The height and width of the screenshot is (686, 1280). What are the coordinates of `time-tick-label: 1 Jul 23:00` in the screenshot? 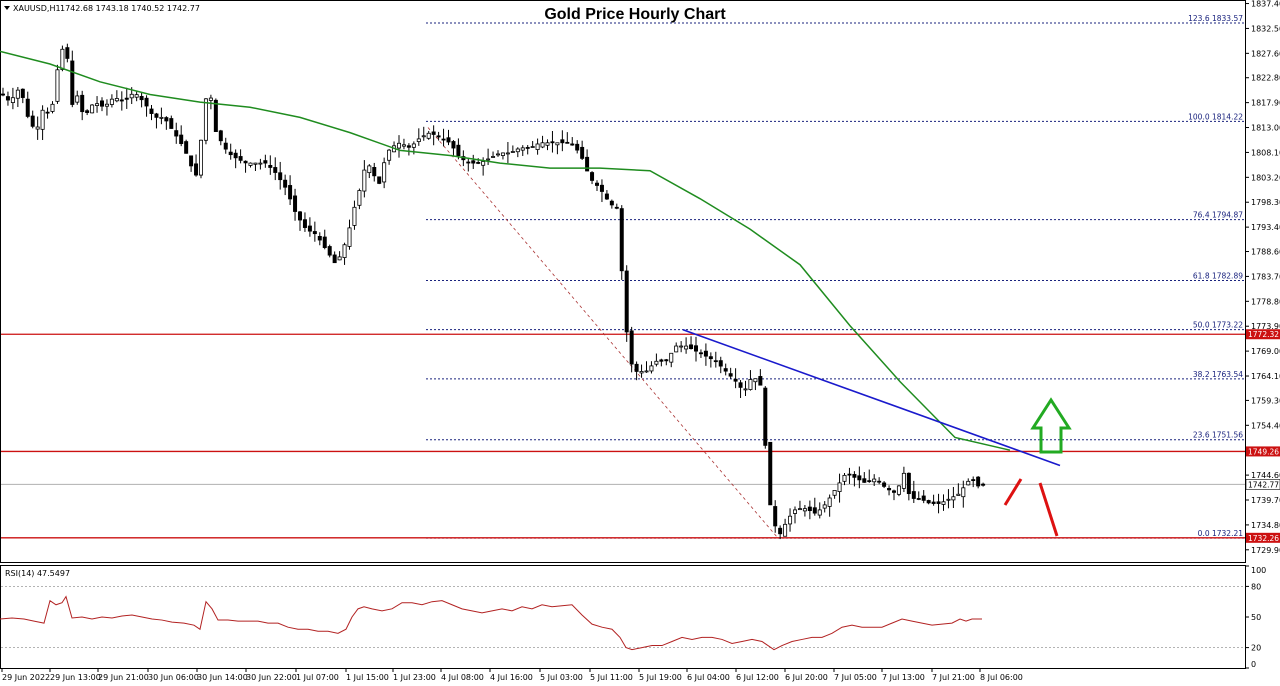 It's located at (414, 677).